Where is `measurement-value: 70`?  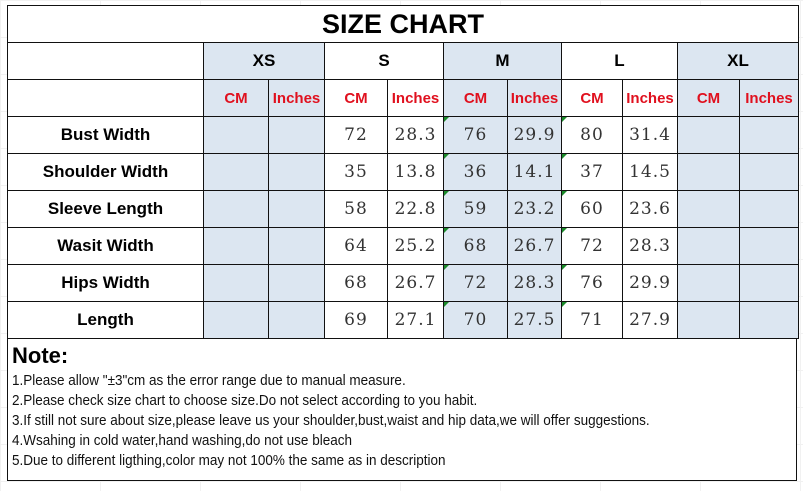
measurement-value: 70 is located at coordinates (475, 320).